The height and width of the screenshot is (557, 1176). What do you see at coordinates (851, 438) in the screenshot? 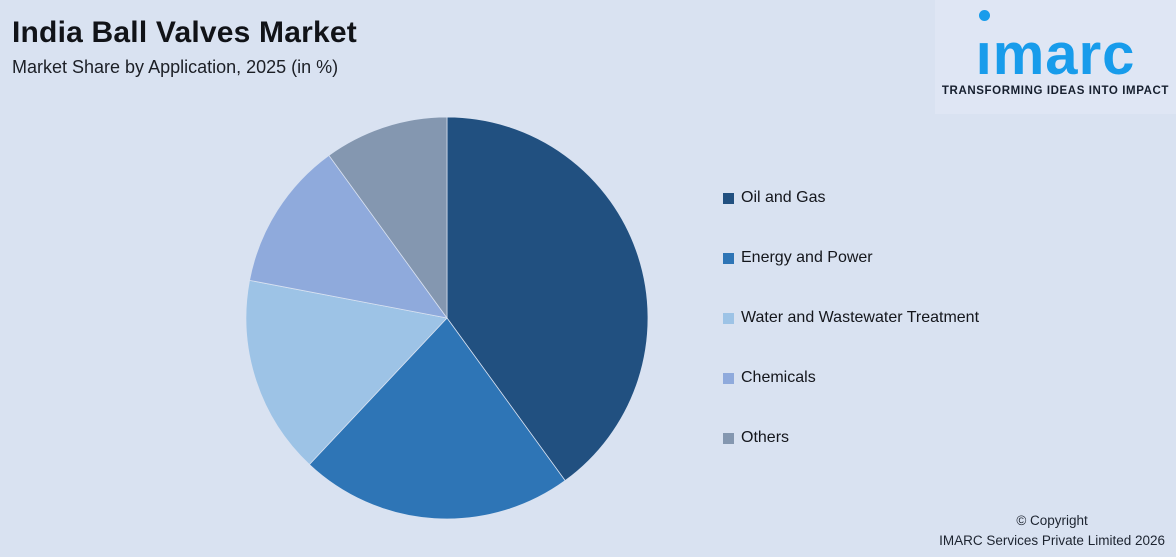
I see `legend-item-others: Others` at bounding box center [851, 438].